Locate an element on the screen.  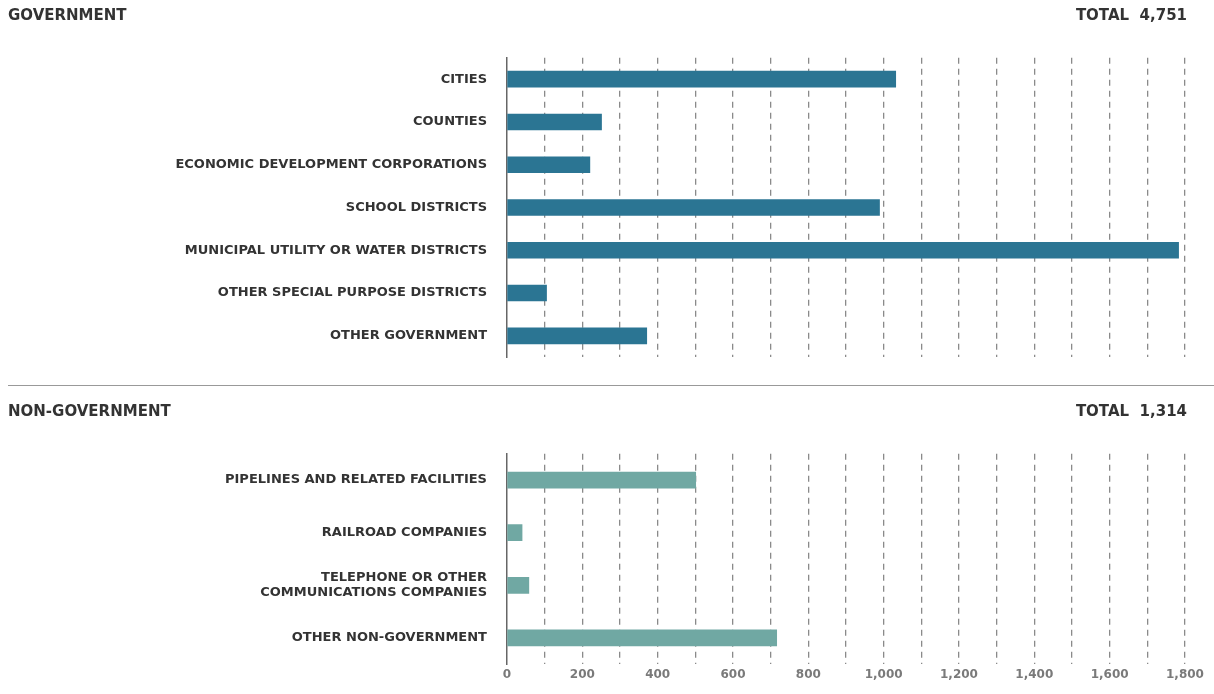
y-tick-label: CITIES is located at coordinates (463, 78).